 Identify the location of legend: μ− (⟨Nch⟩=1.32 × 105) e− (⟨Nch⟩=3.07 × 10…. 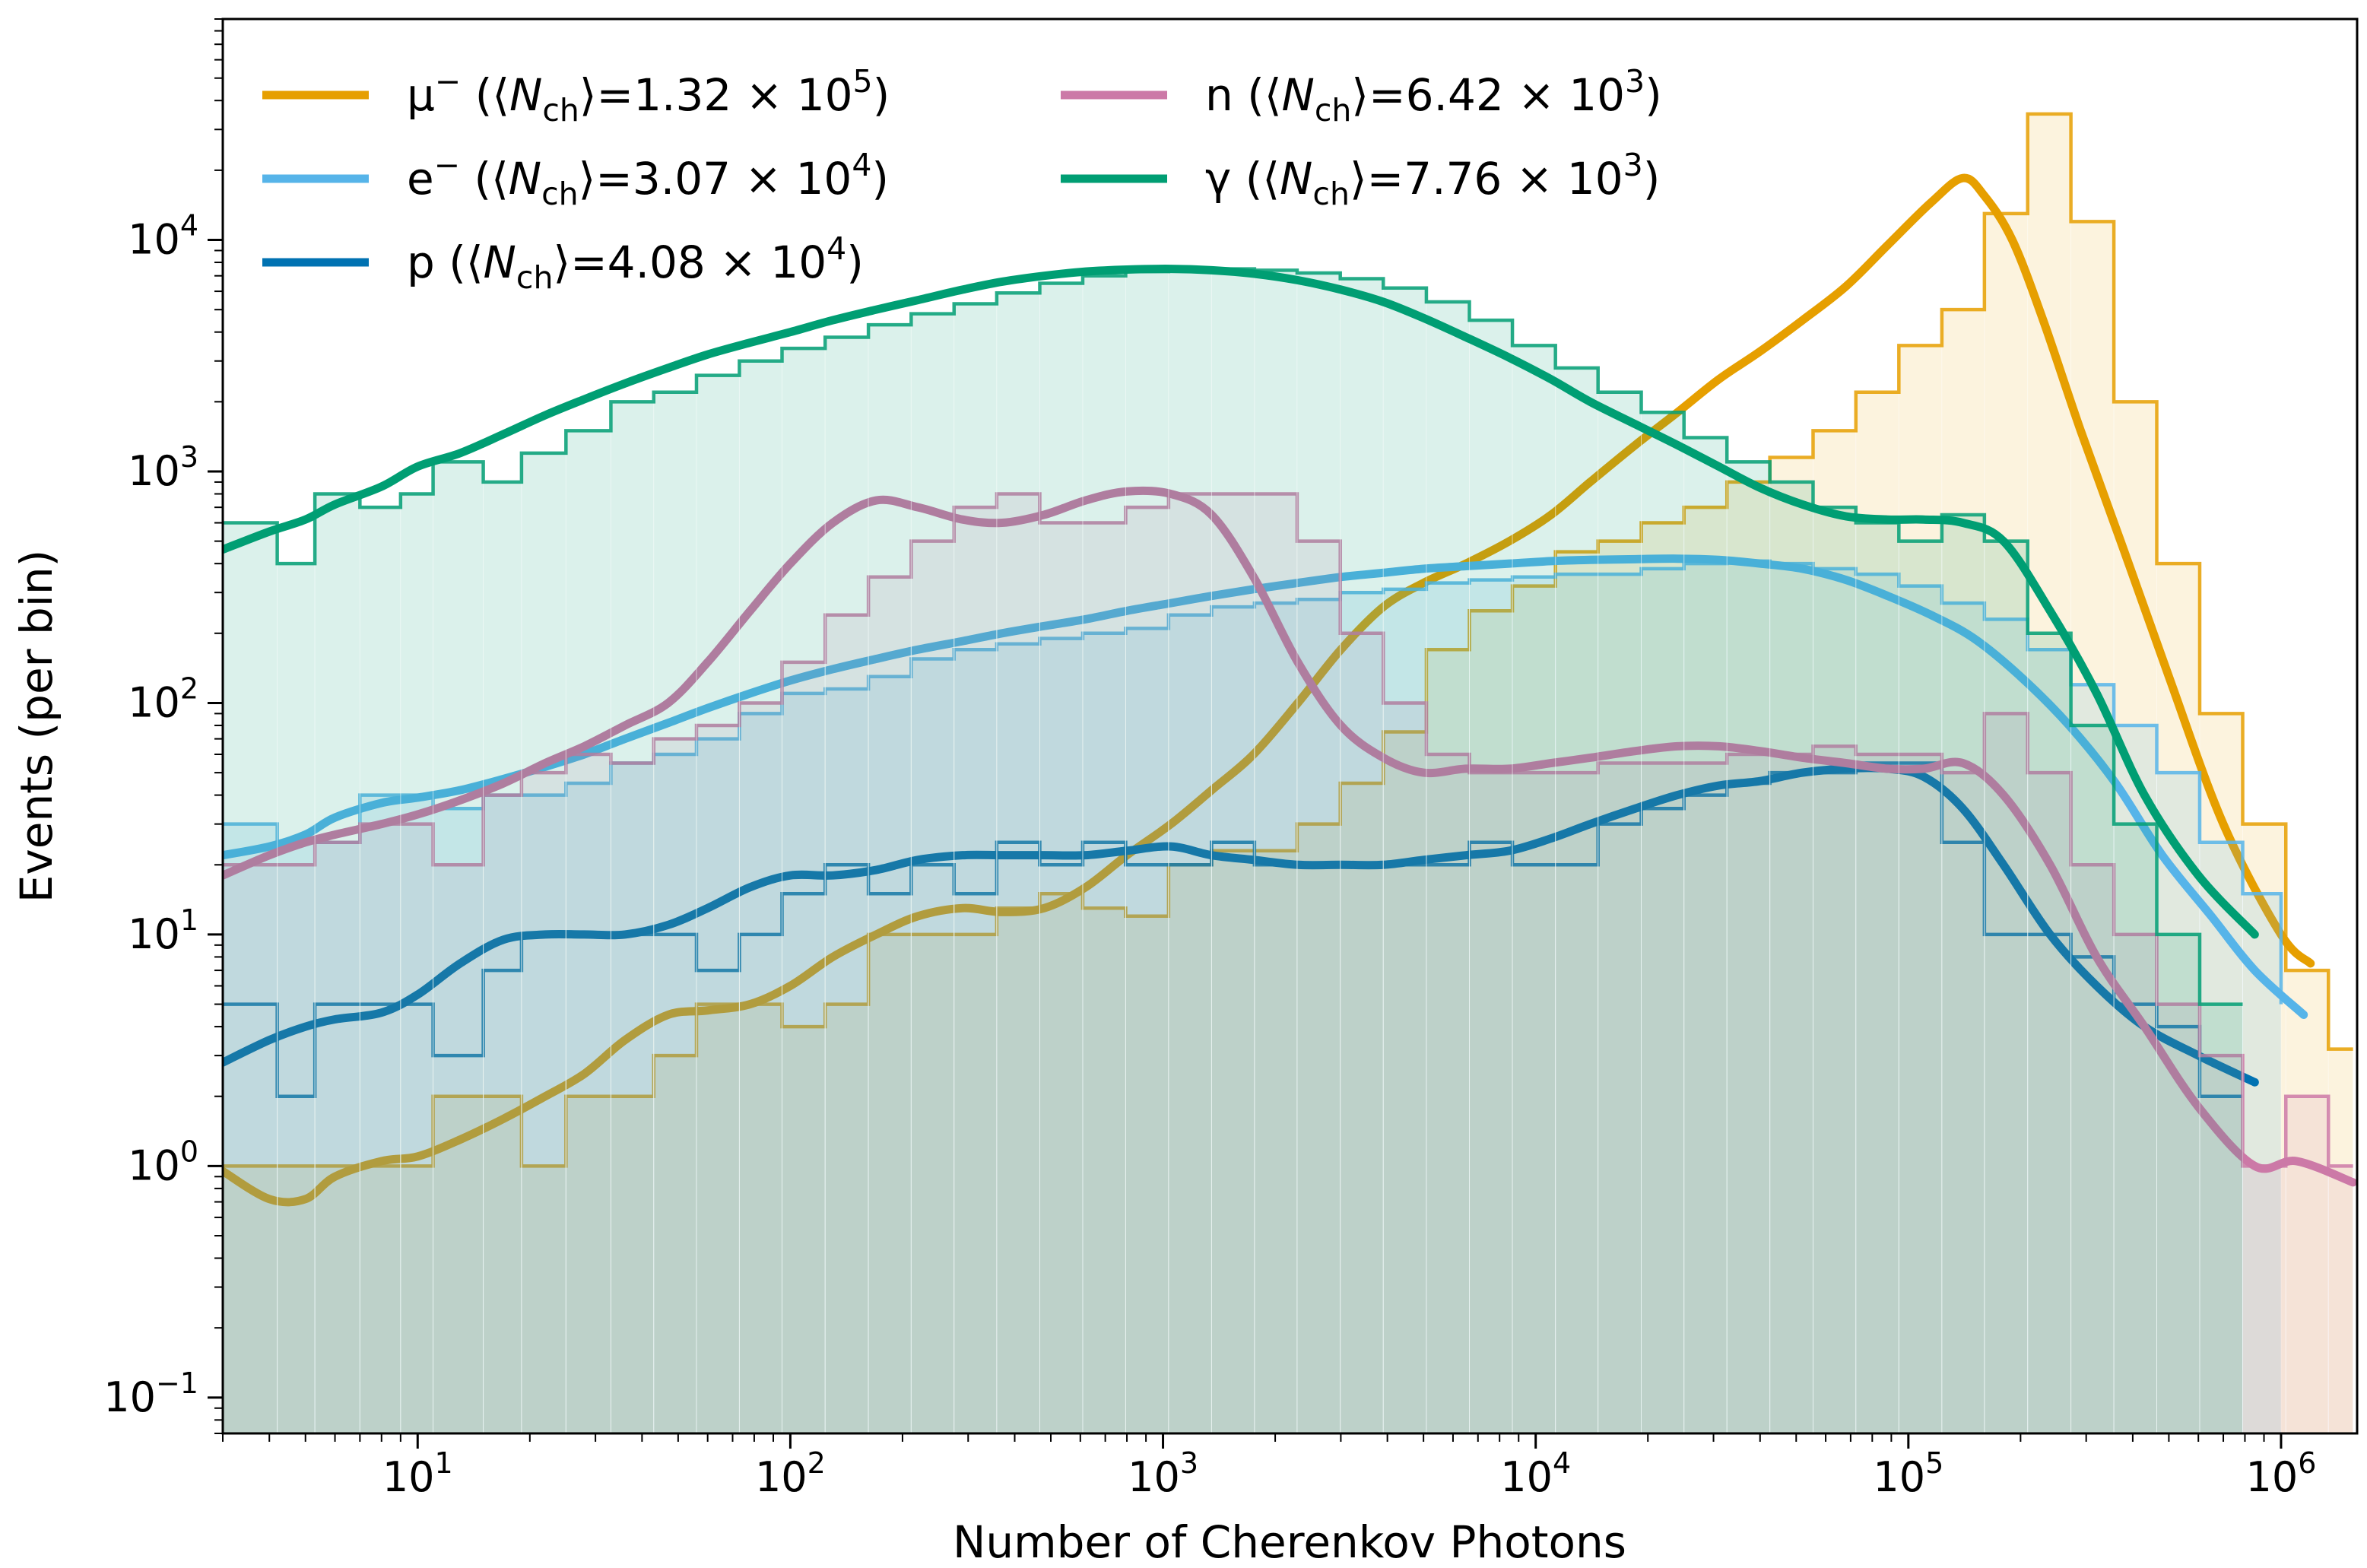
(962, 180).